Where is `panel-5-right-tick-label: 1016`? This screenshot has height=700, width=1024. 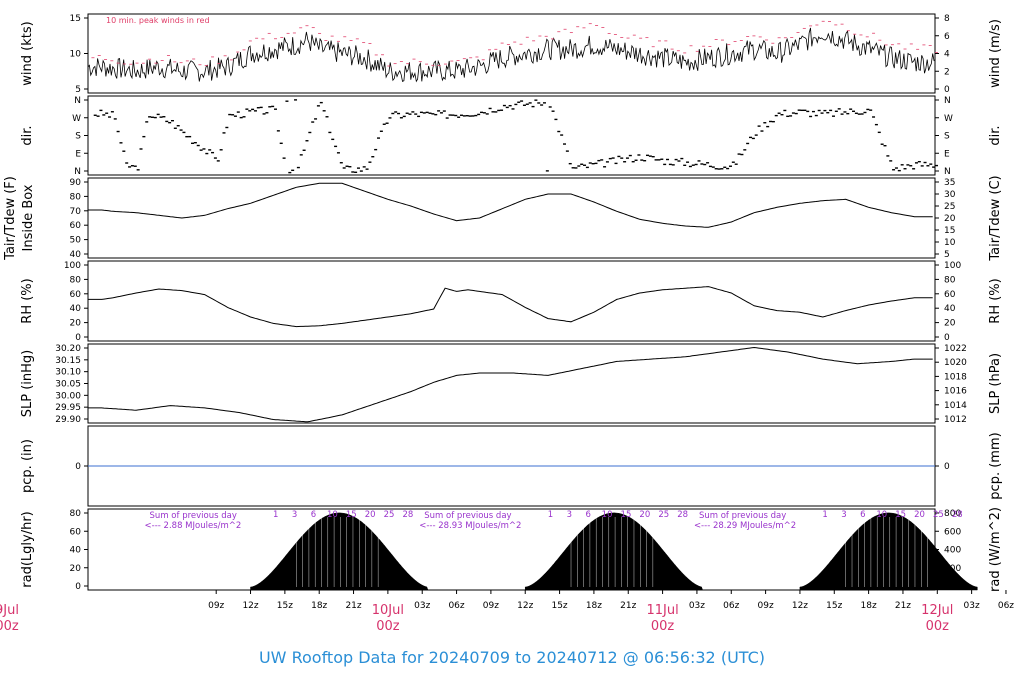 panel-5-right-tick-label: 1016 is located at coordinates (955, 392).